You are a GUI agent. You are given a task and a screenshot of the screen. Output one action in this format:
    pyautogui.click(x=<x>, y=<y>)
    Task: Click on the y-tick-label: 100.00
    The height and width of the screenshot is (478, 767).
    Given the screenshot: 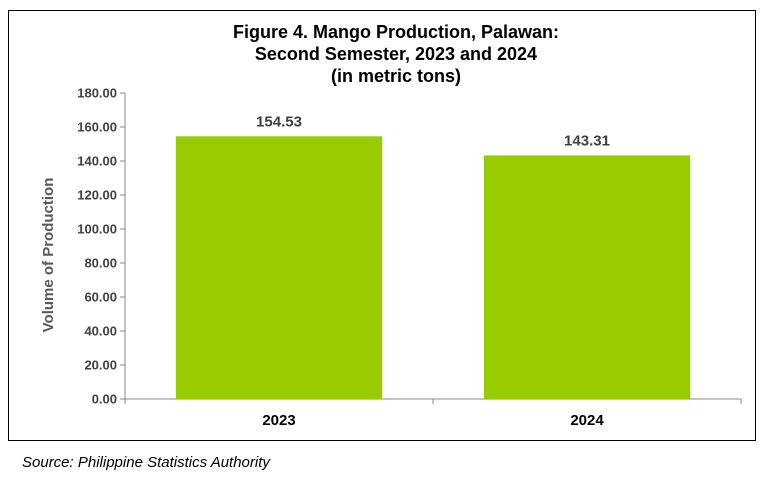 What is the action you would take?
    pyautogui.click(x=97, y=229)
    